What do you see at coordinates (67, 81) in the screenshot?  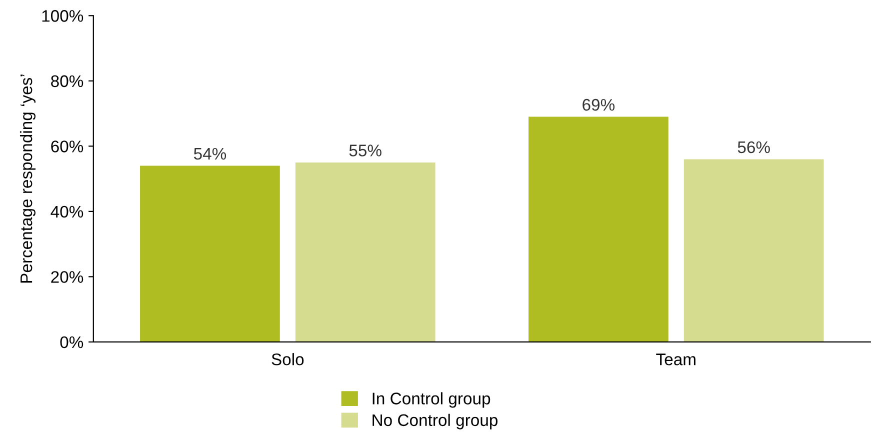 I see `y-tick-label: 80%` at bounding box center [67, 81].